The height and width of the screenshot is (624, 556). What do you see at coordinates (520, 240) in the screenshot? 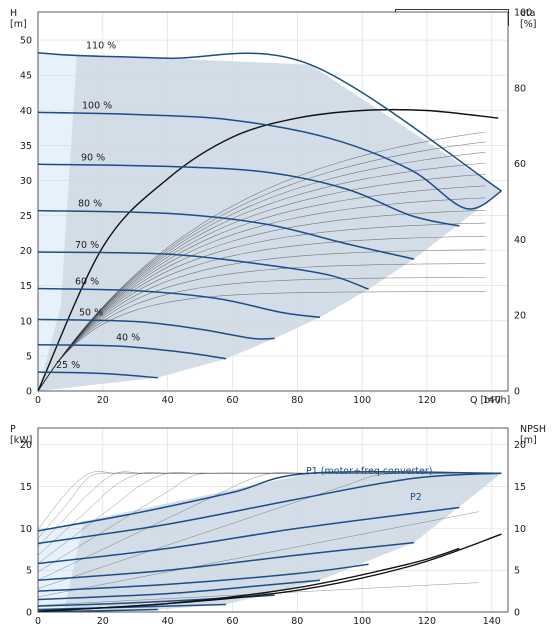
I see `y-tick-label-right: 40` at bounding box center [520, 240].